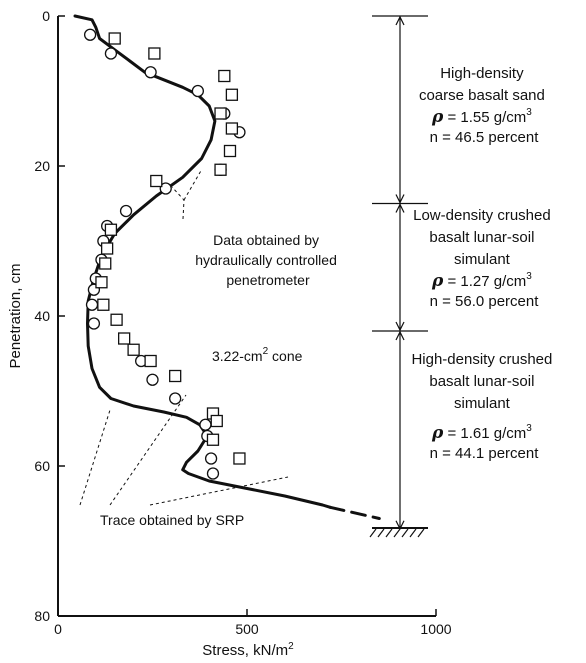 The width and height of the screenshot is (586, 663). I want to click on y-tick-label: 20, so click(42, 166).